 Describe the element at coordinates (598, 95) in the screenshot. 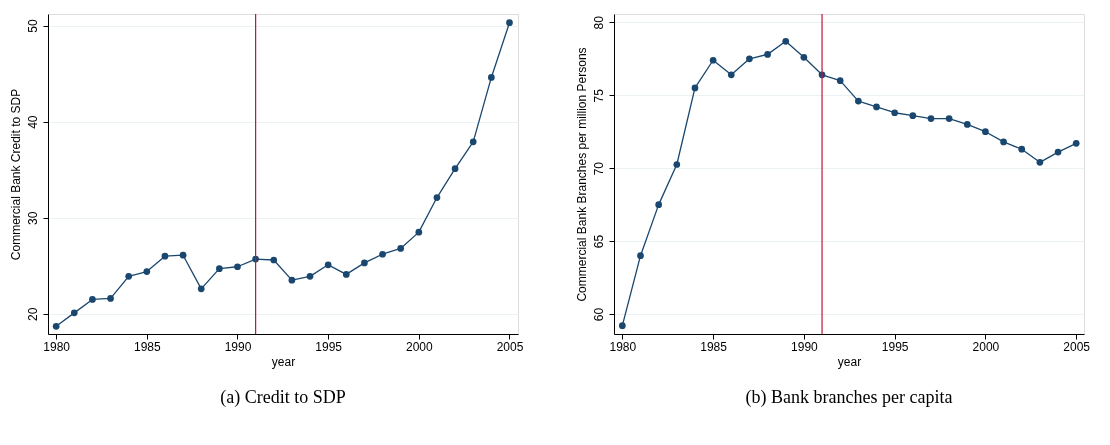

I see `y-tick-label: 75` at that location.